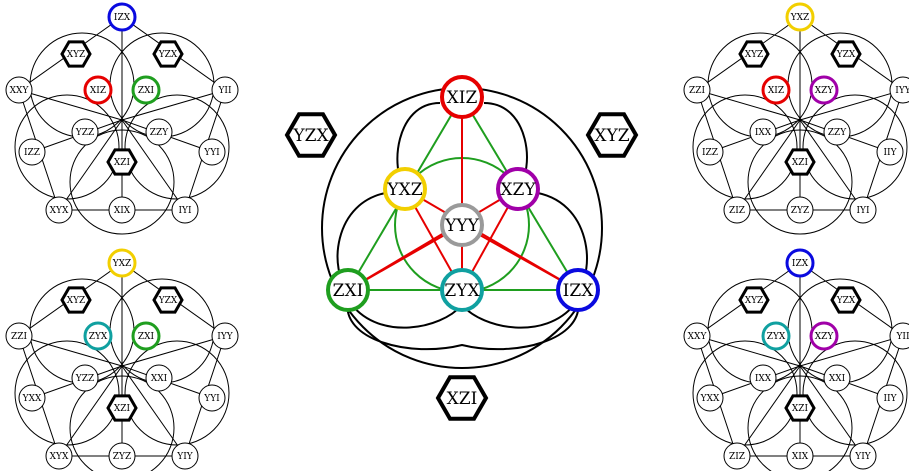  I want to click on node-zzi, so click(697, 90).